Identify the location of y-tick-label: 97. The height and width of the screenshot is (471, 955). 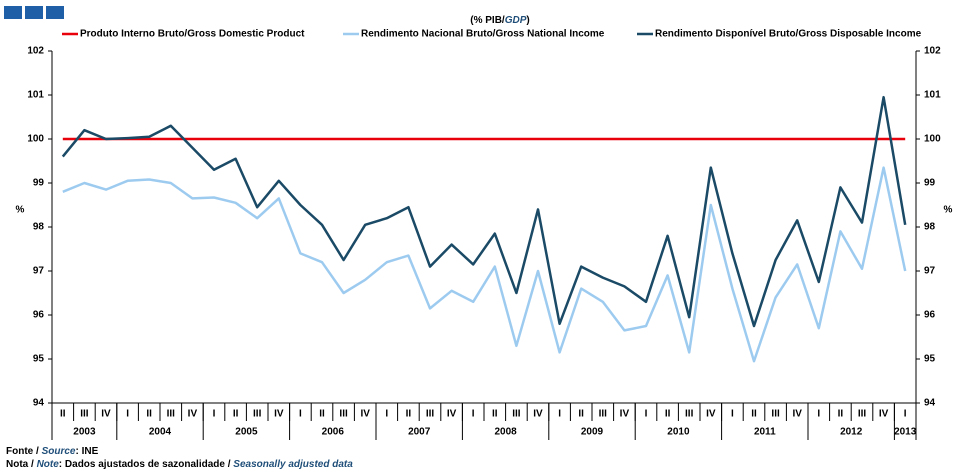
(39, 271).